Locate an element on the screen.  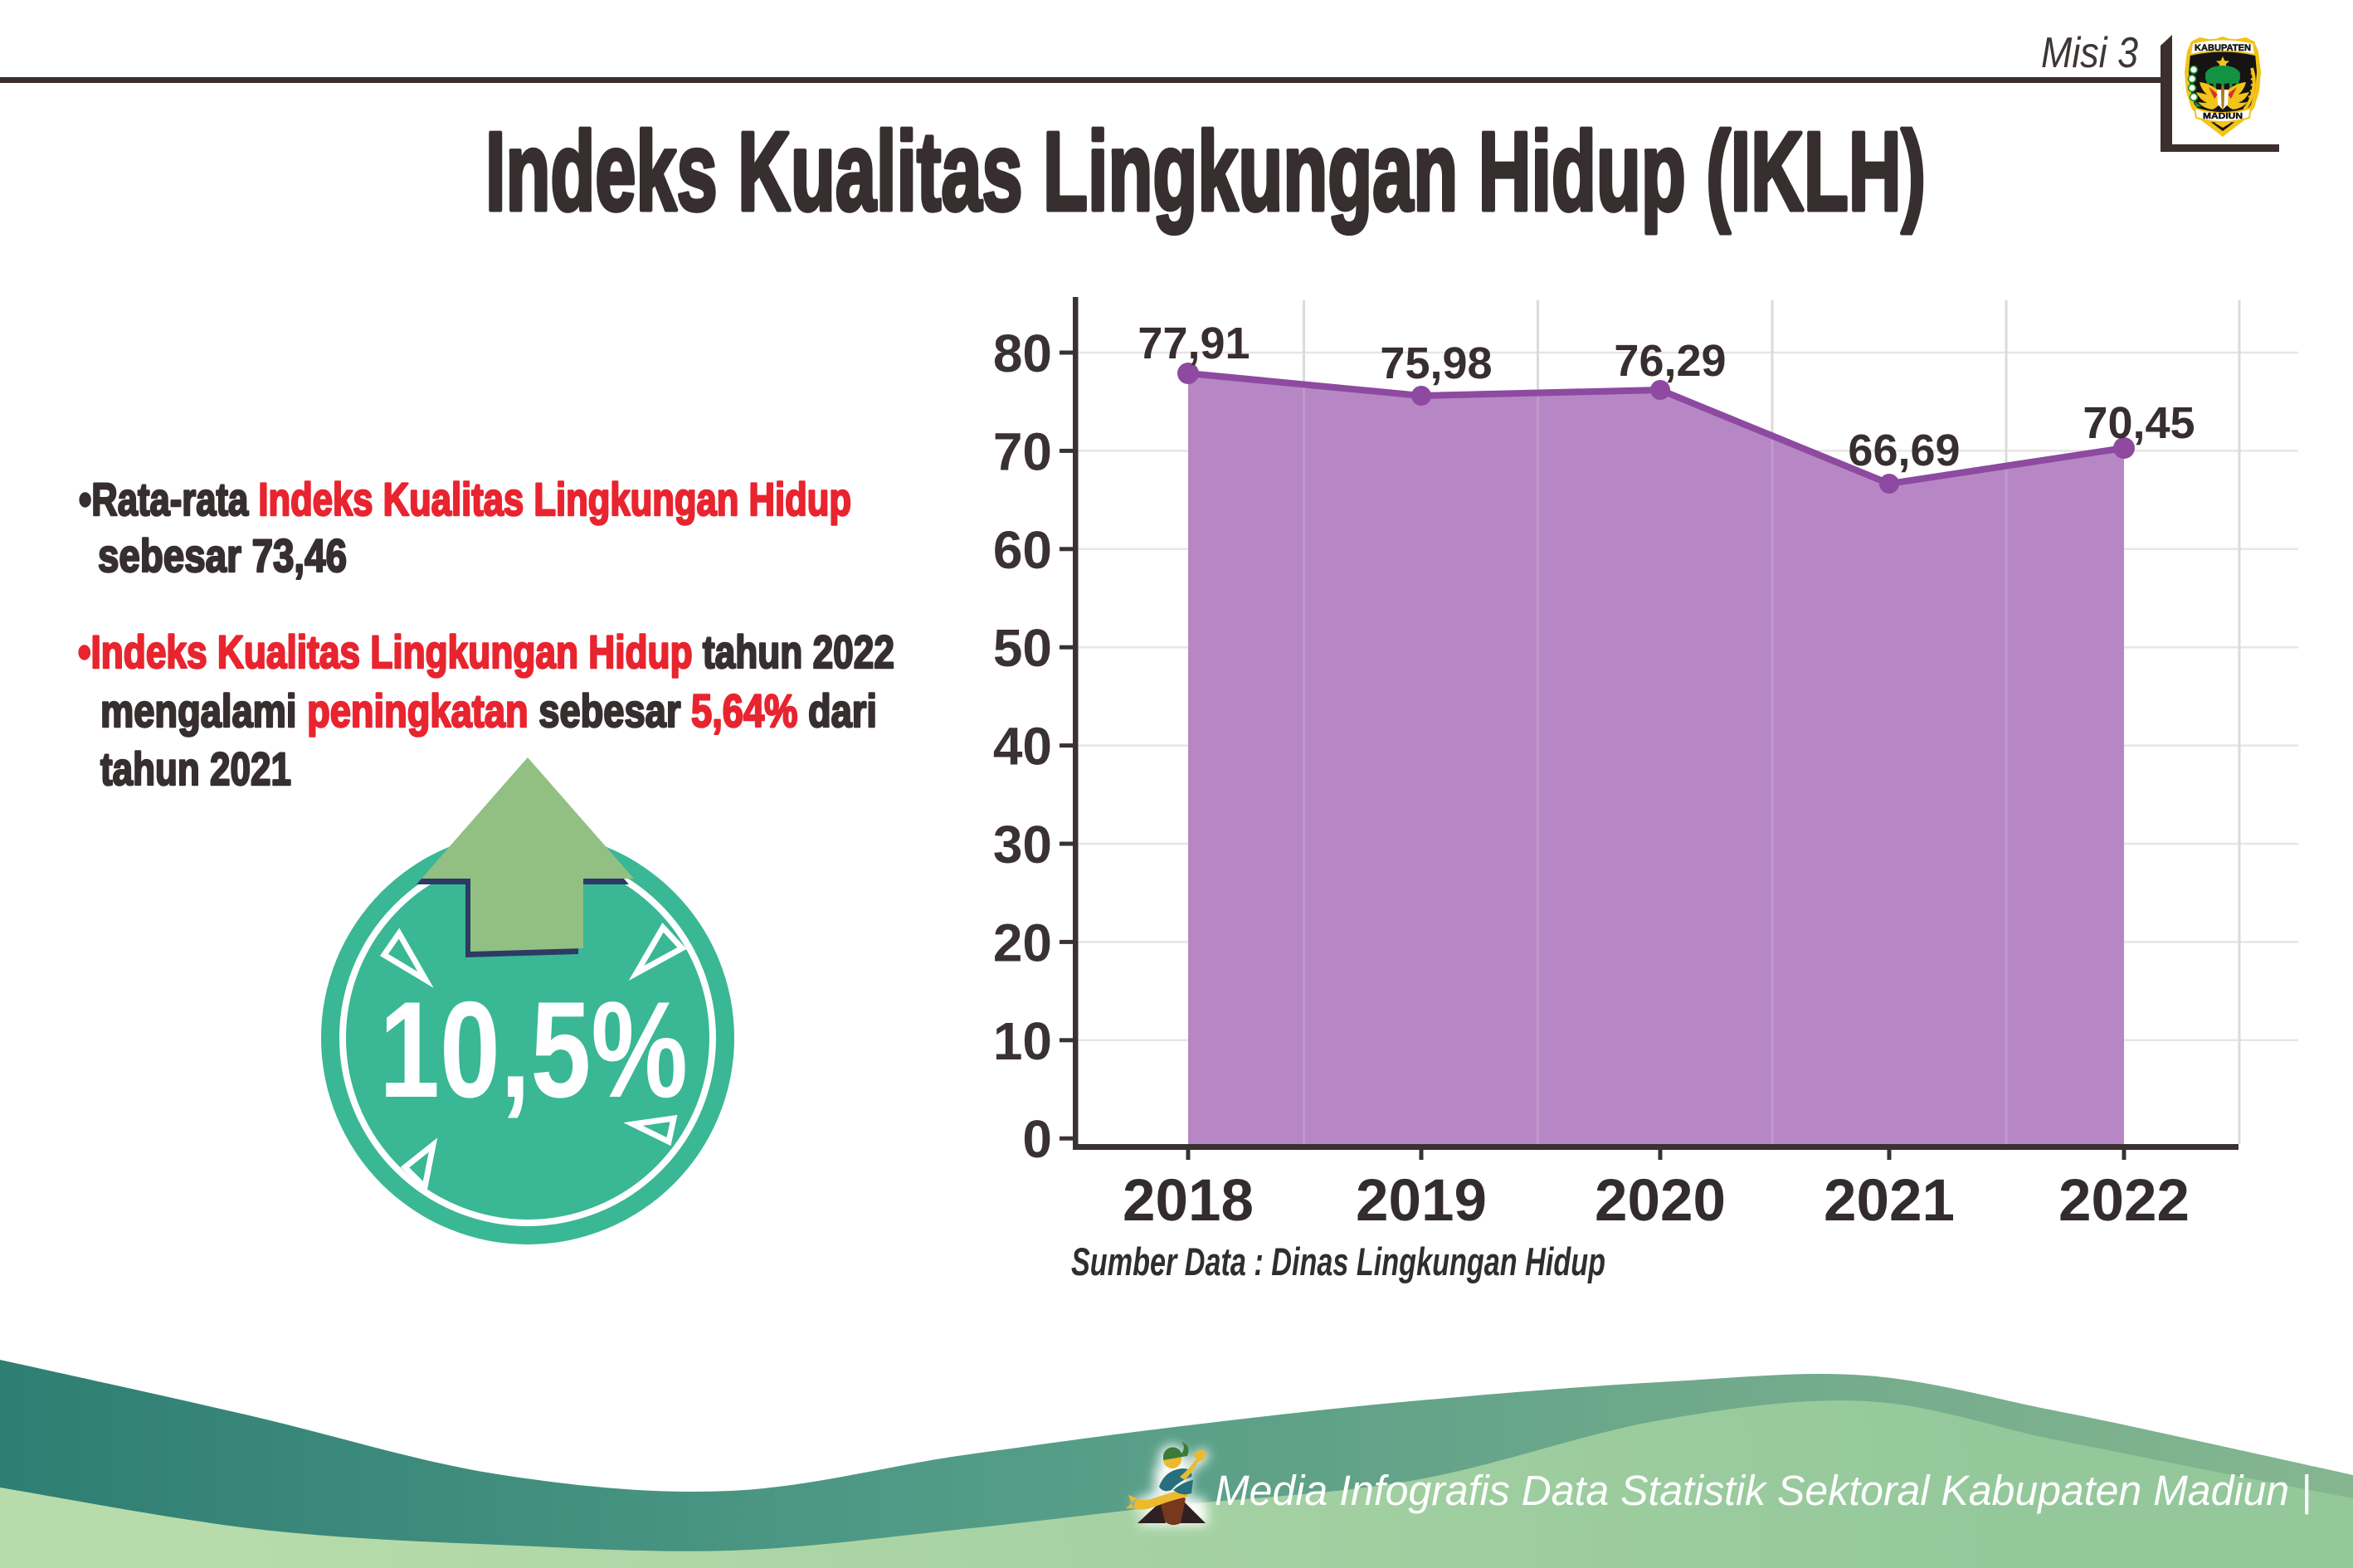
svg-text: 76,29 is located at coordinates (1670, 361).